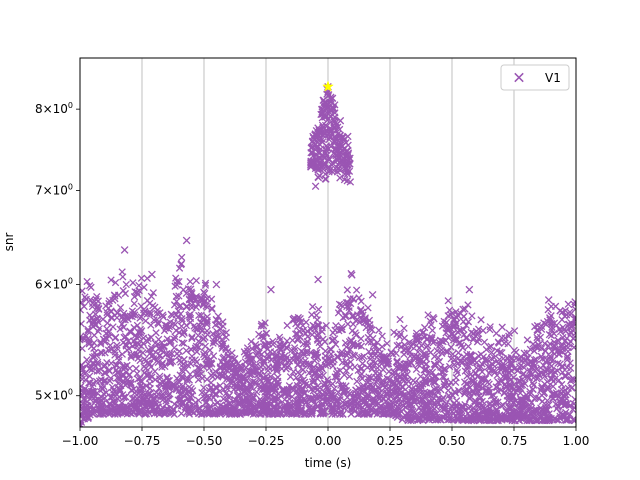 Image resolution: width=640 pixels, height=480 pixels. Describe the element at coordinates (54, 108) in the screenshot. I see `y-tick-label: 8×100` at that location.